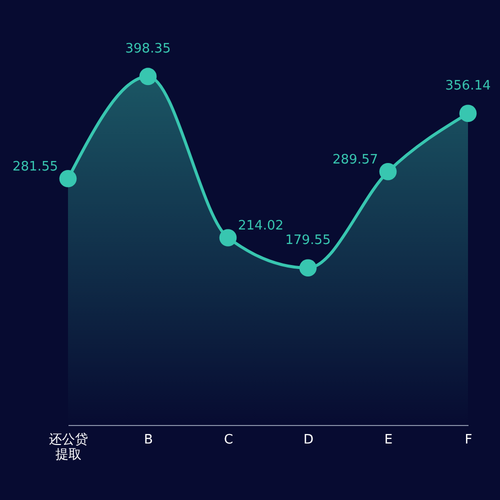 Image resolution: width=500 pixels, height=500 pixels. Describe the element at coordinates (468, 86) in the screenshot. I see `data-label: 356.14` at that location.